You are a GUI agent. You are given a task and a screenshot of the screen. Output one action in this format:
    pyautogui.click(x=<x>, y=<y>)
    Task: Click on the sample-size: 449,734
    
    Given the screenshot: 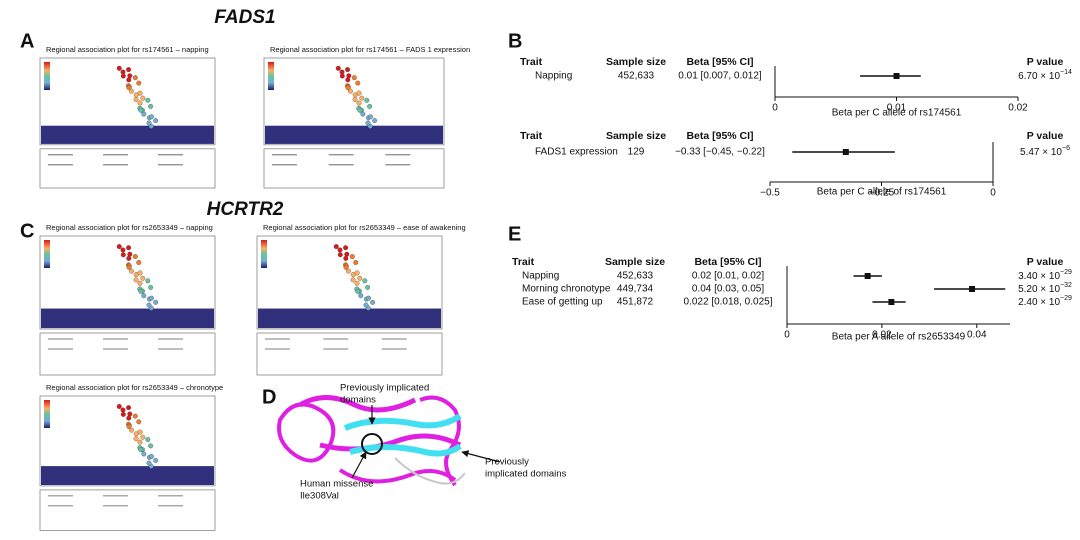 What is the action you would take?
    pyautogui.click(x=635, y=289)
    